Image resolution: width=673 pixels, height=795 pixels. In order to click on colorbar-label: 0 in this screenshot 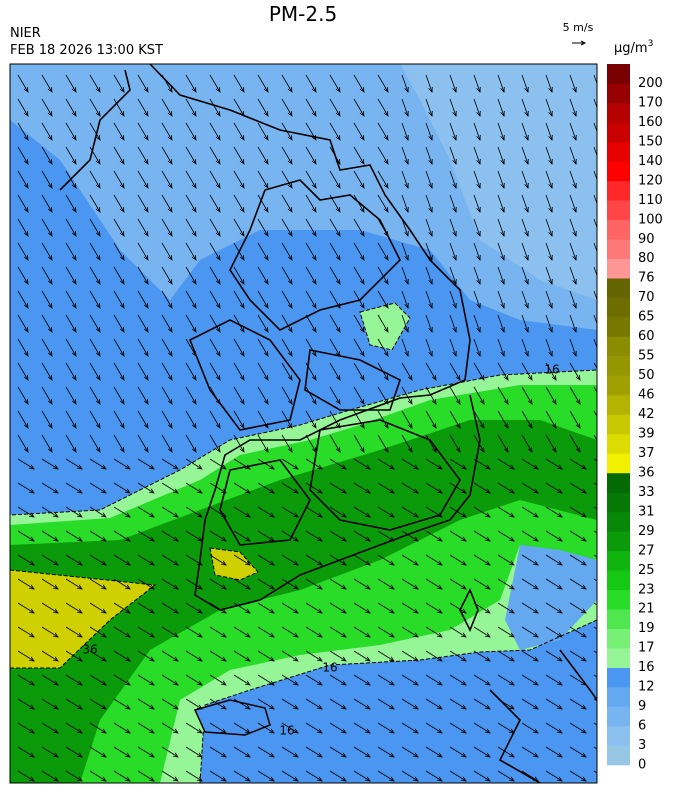, I will do `click(642, 765)`.